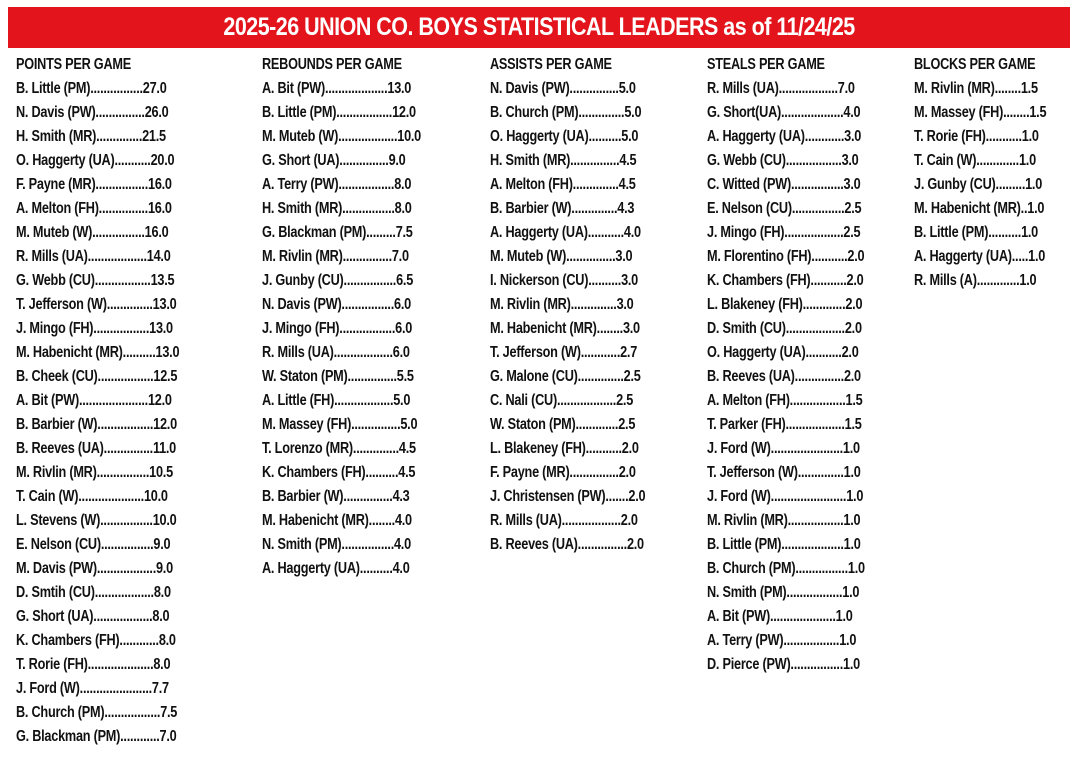  What do you see at coordinates (781, 88) in the screenshot?
I see `leader-row: R. Mills (UA)..................7.0` at bounding box center [781, 88].